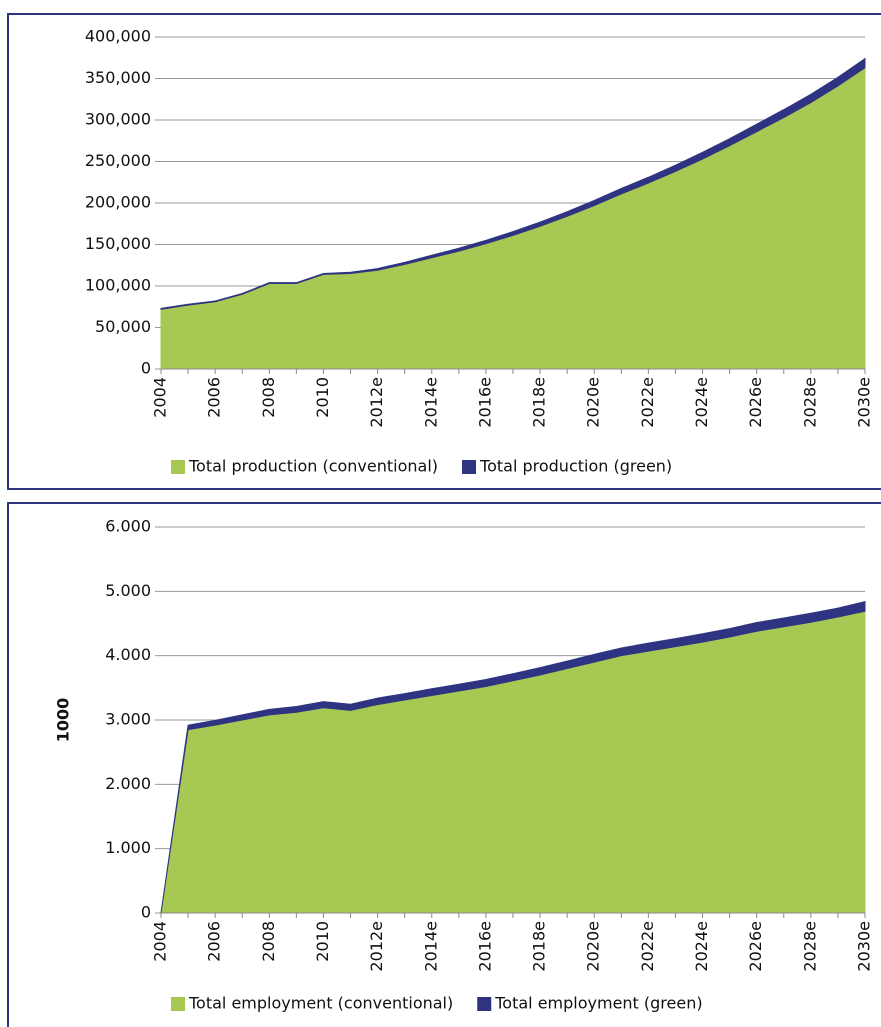 The image size is (881, 1027). What do you see at coordinates (128, 719) in the screenshot?
I see `y-tick-label: 3.000` at bounding box center [128, 719].